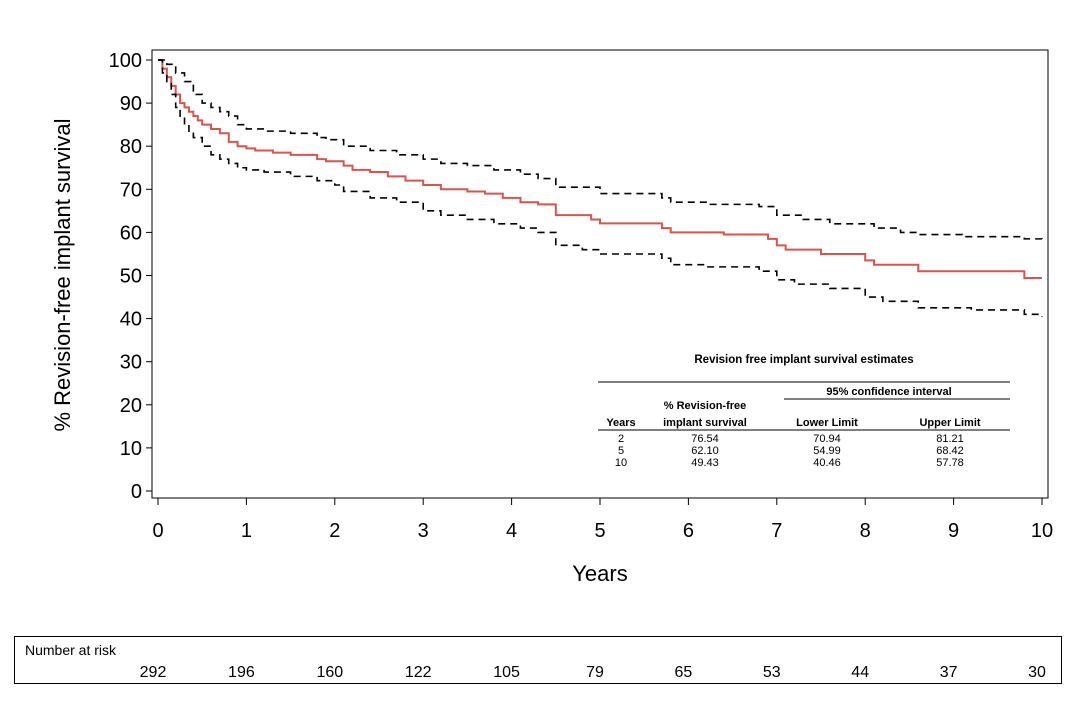  I want to click on table-title: Revision free implant survival estimates, so click(803, 360).